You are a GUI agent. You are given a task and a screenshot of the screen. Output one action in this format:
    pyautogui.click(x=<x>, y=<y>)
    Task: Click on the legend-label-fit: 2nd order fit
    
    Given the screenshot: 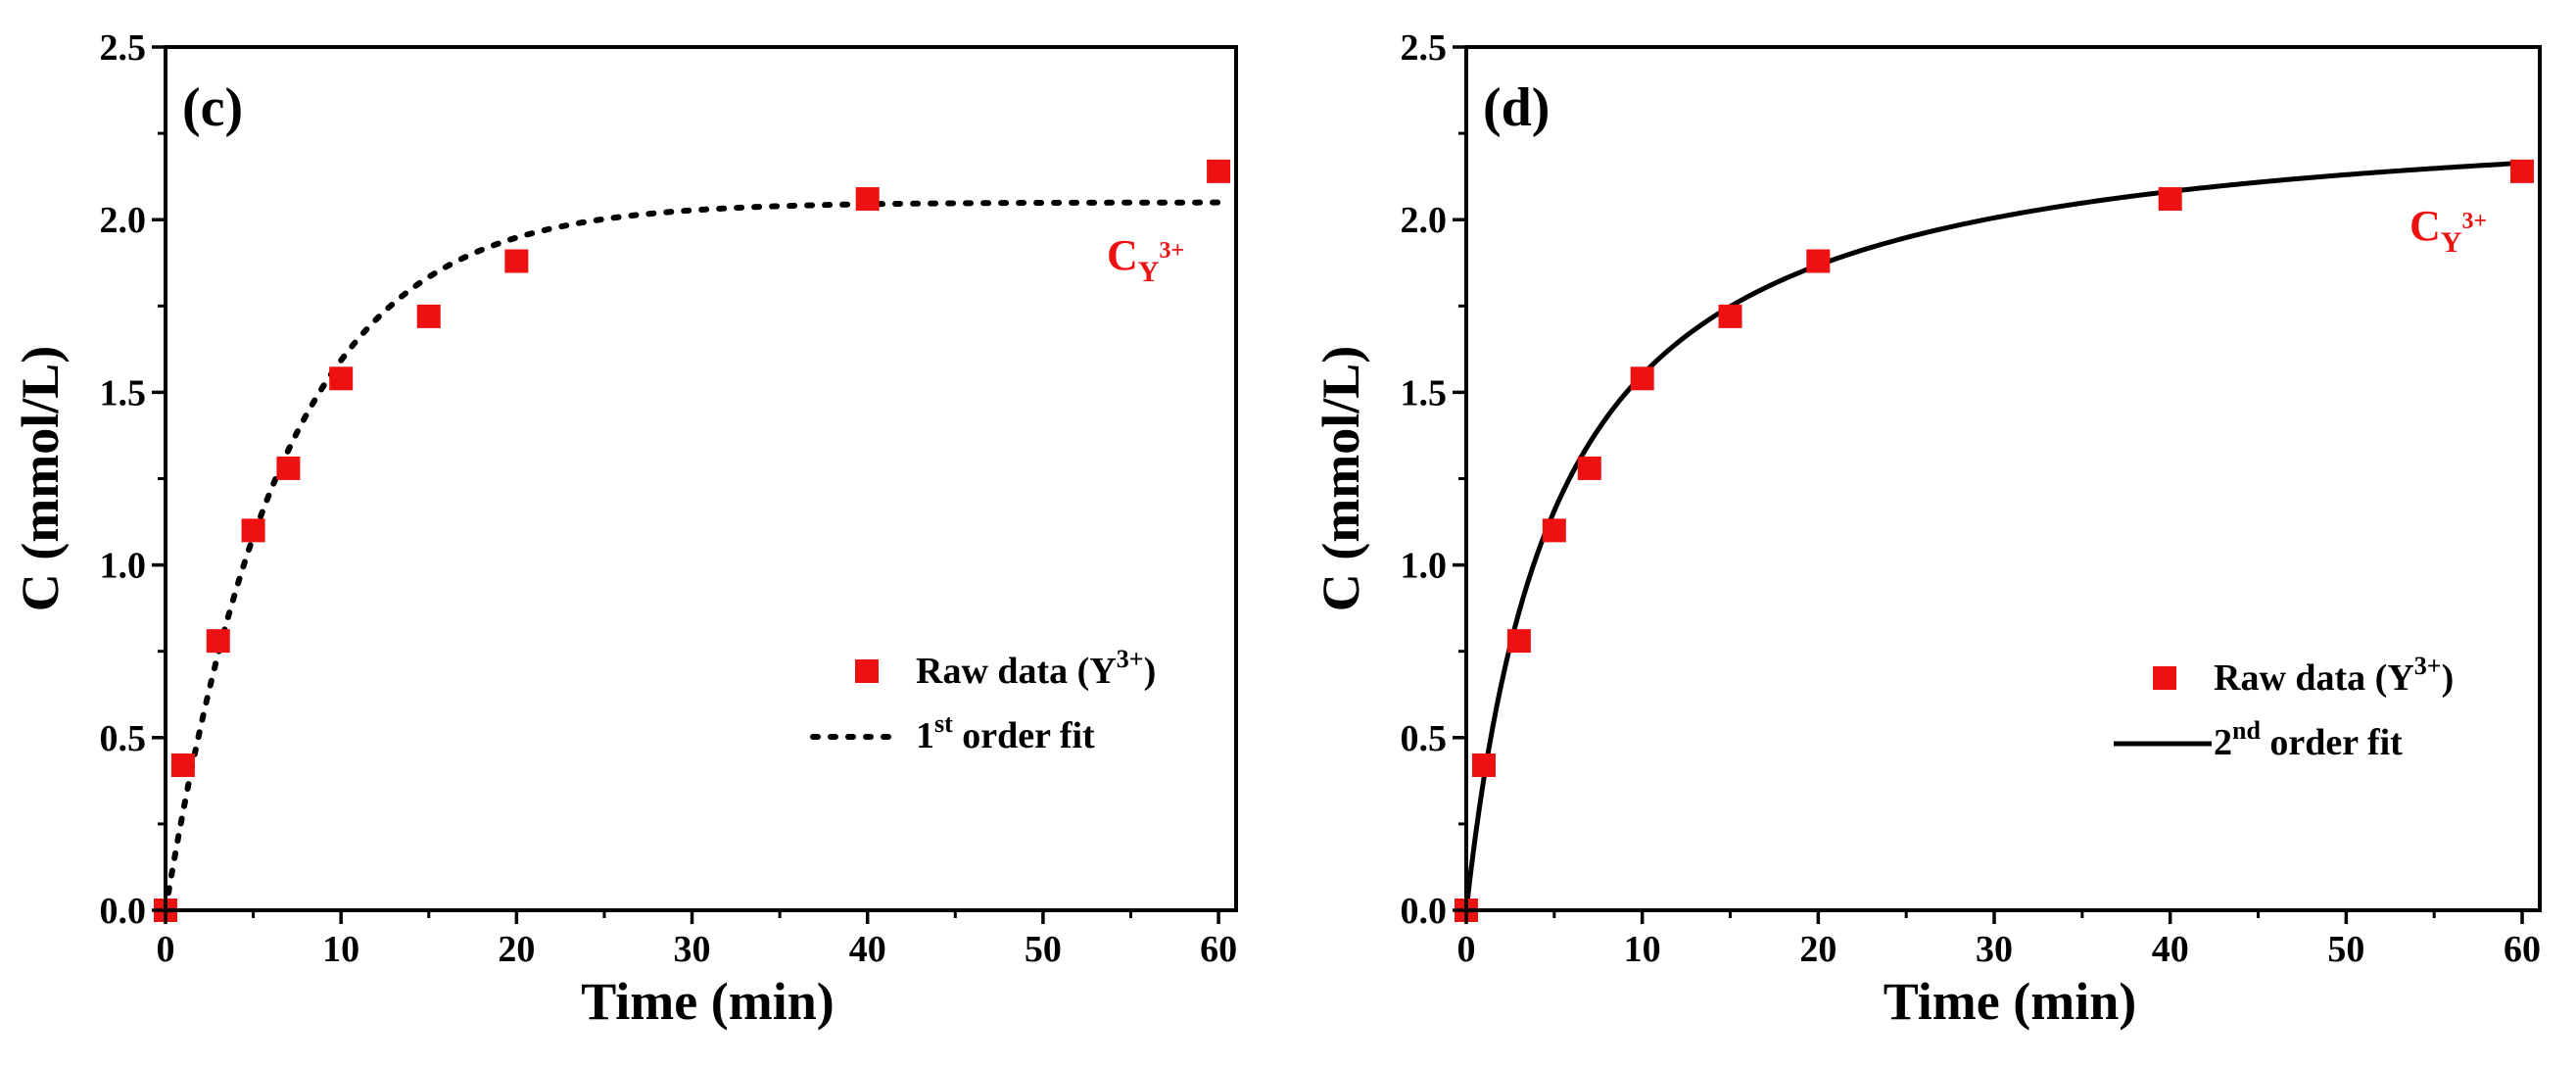 What is the action you would take?
    pyautogui.click(x=2308, y=739)
    